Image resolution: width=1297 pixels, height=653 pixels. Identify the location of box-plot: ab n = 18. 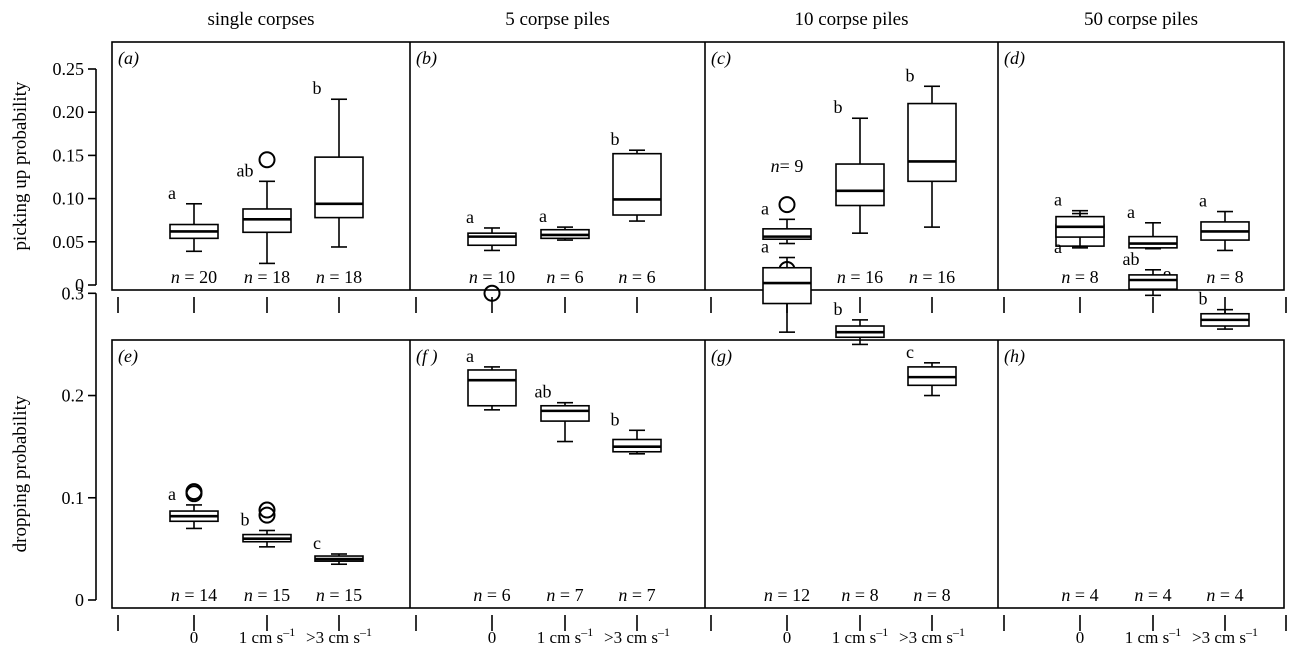
(264, 219).